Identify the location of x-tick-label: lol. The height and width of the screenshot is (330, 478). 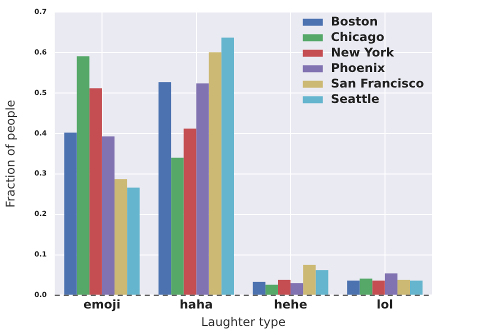
(385, 305).